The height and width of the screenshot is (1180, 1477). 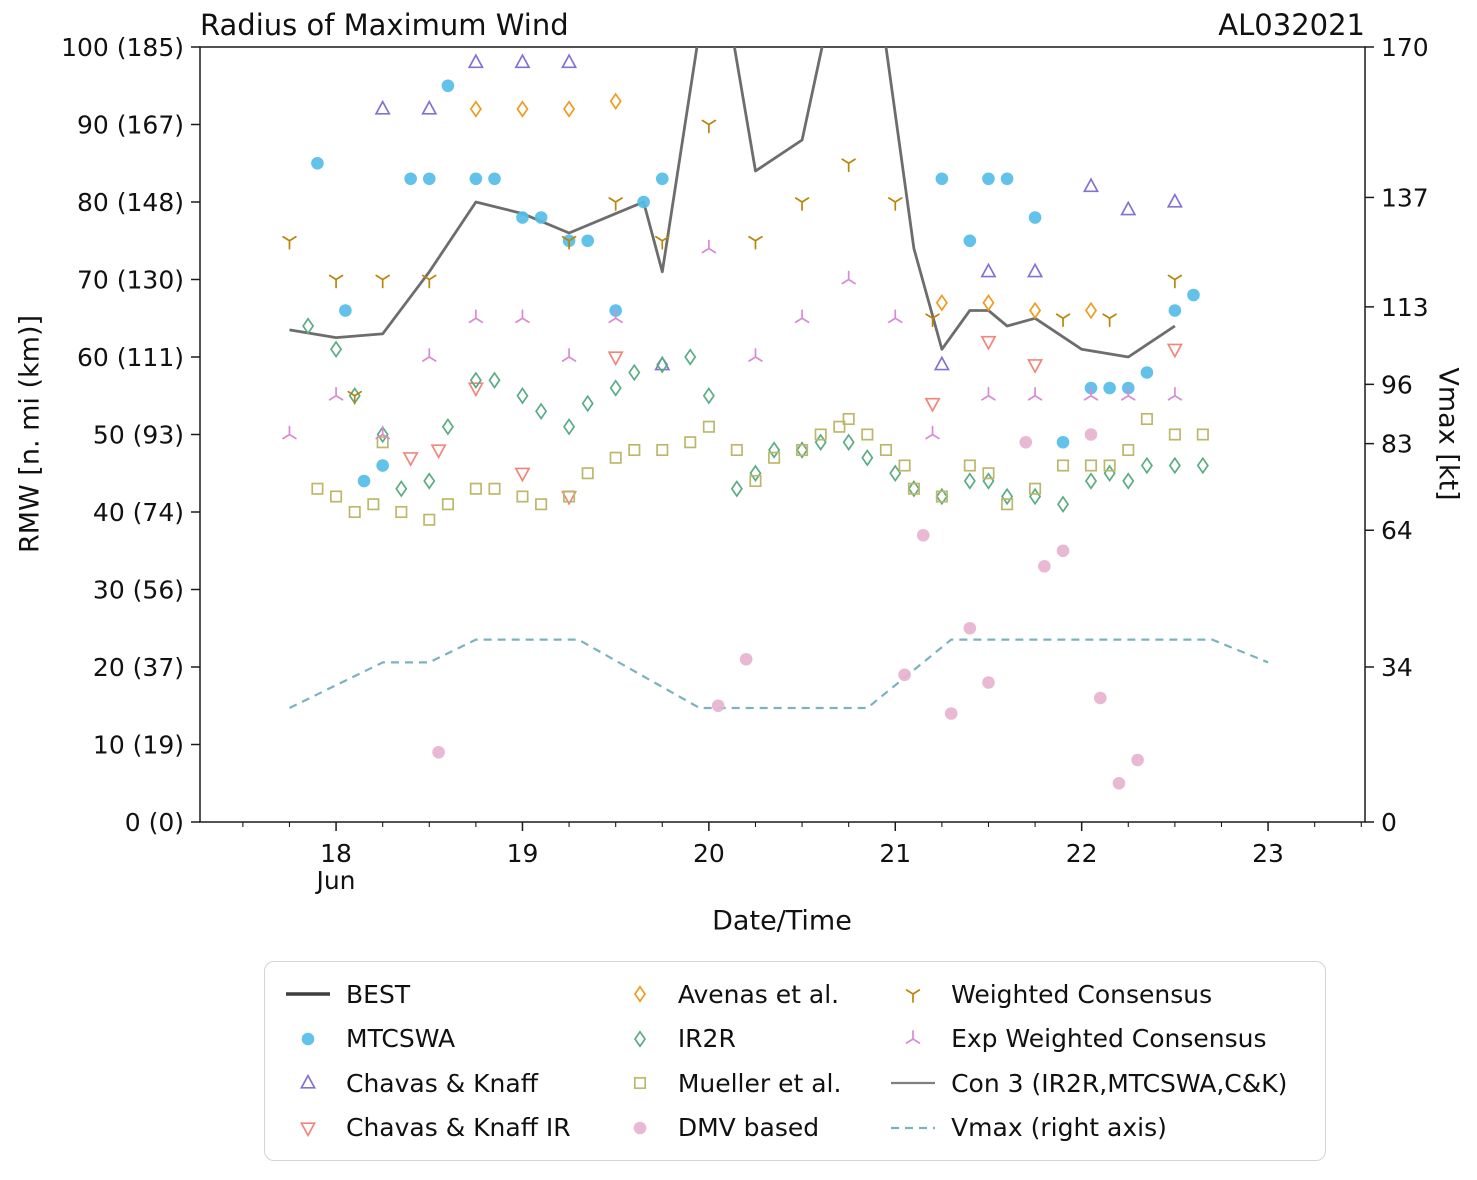 What do you see at coordinates (1082, 994) in the screenshot?
I see `legend-label: Weighted Consensus` at bounding box center [1082, 994].